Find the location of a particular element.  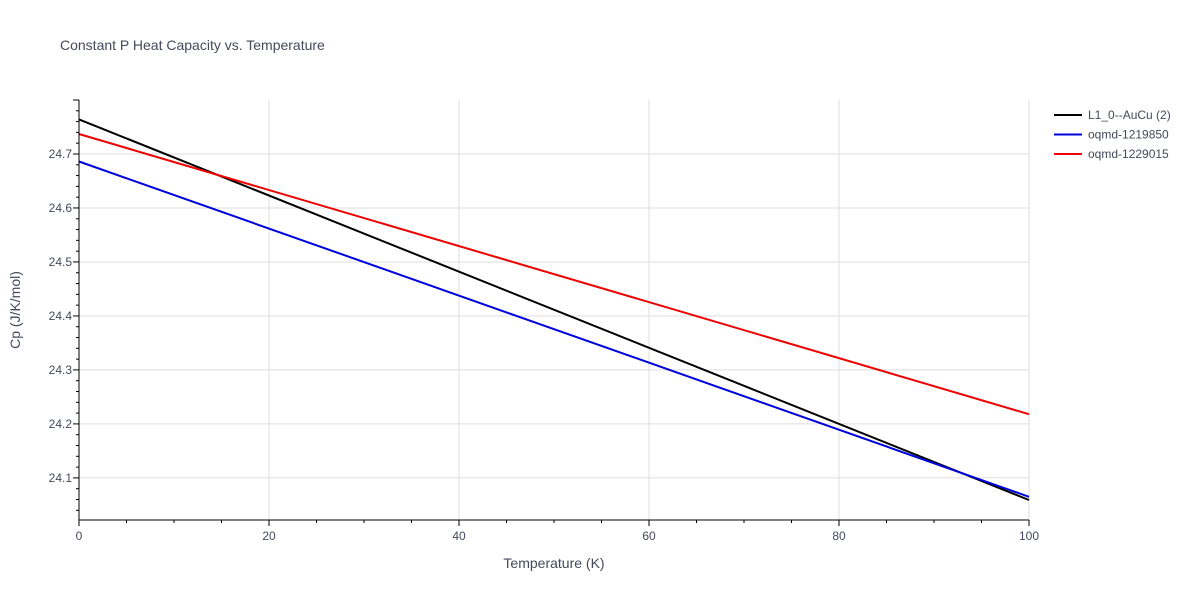

legend: L1_0--AuCu (2) oqmd-1219850 oqmd-1229015 is located at coordinates (1112, 134).